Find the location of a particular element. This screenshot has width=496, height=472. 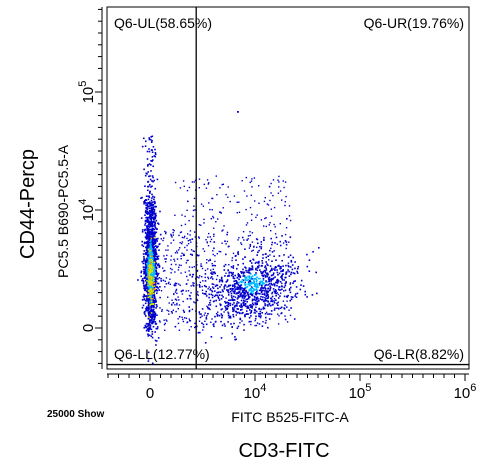

y-tick-label: 105 is located at coordinates (87, 92).